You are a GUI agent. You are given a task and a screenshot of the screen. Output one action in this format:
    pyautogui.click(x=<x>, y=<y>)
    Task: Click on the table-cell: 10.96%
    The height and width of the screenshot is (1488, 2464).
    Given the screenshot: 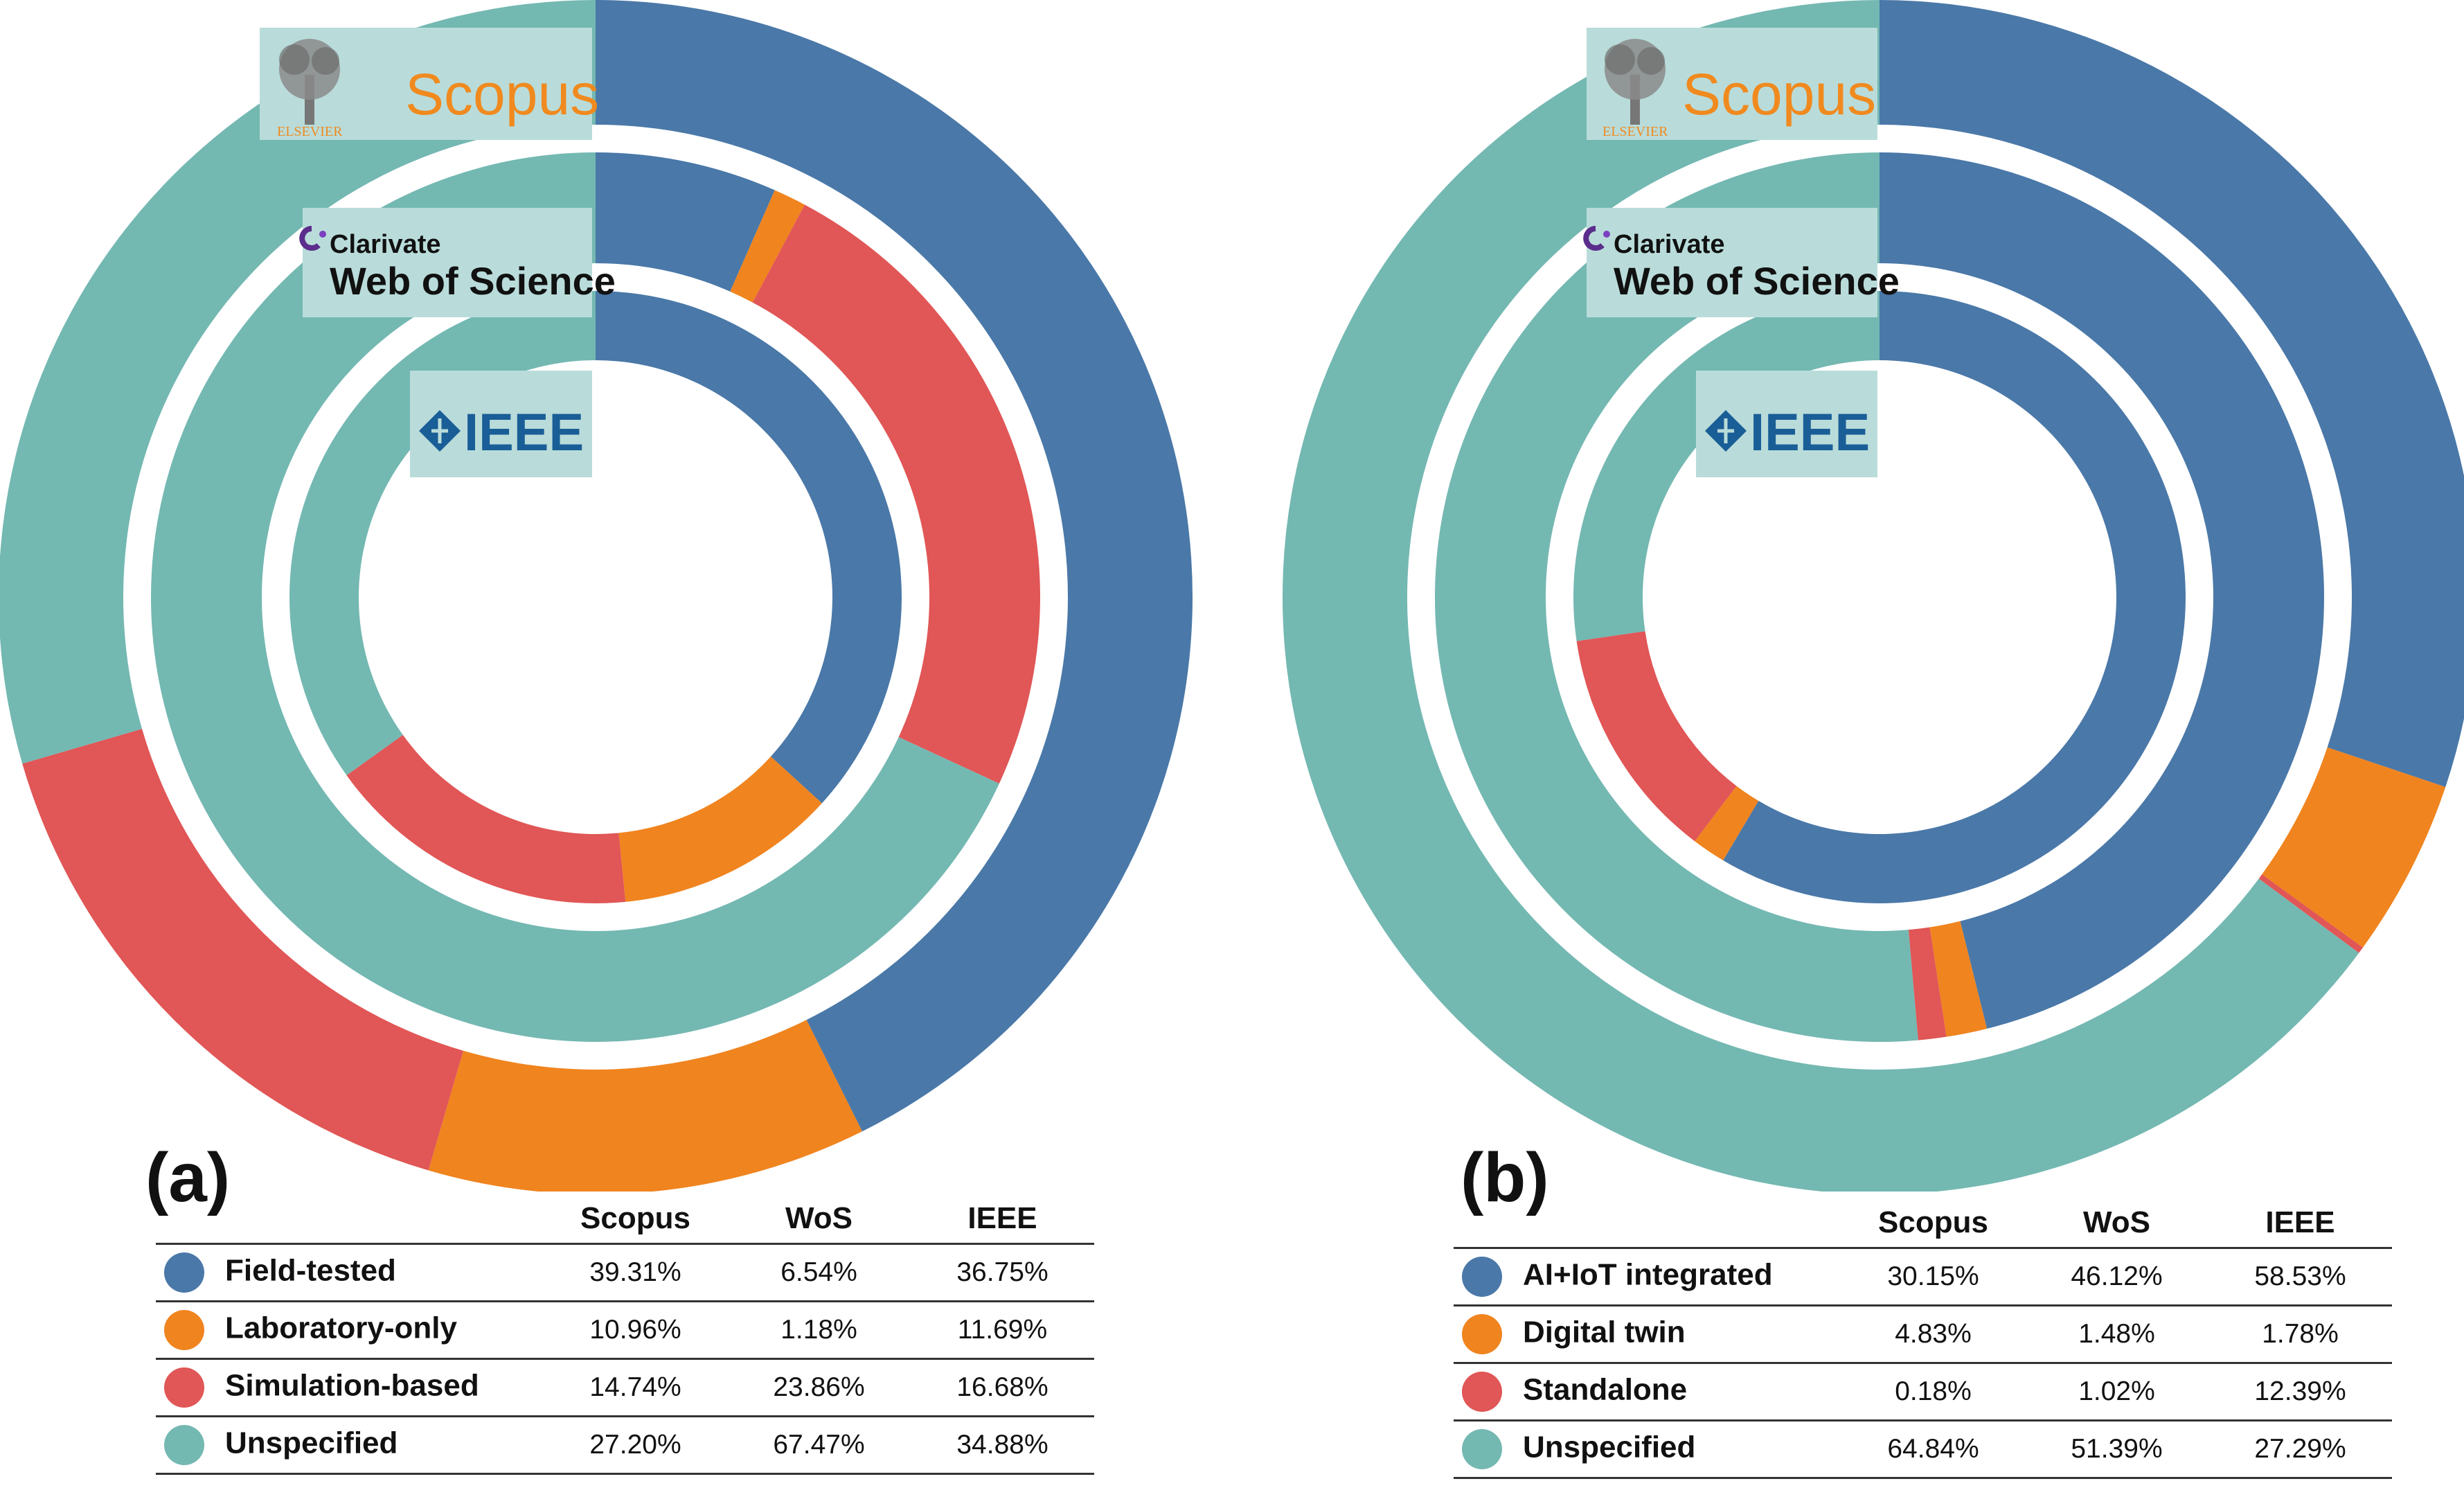 What is the action you would take?
    pyautogui.click(x=635, y=1330)
    